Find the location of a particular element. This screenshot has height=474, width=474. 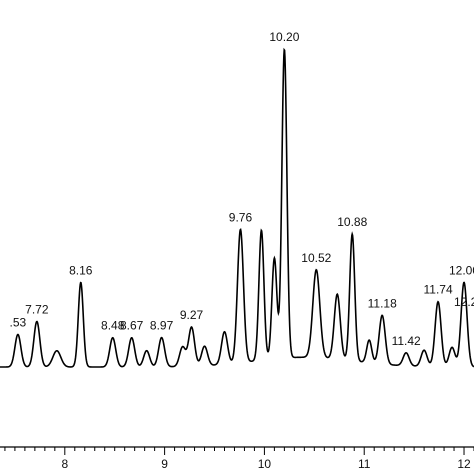

peak-label: 8.97 is located at coordinates (162, 326).